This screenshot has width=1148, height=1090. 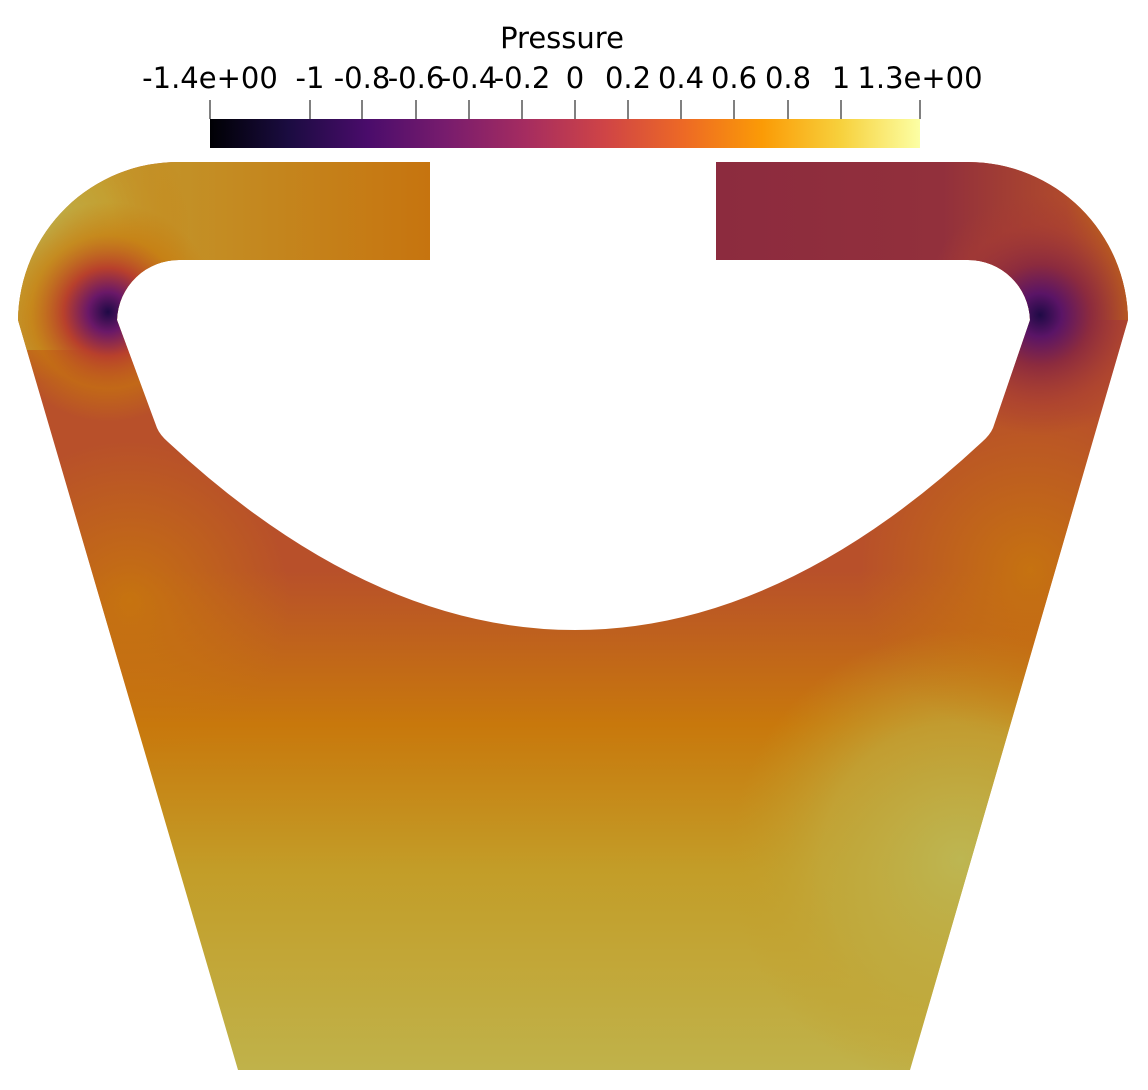 I want to click on colorbar-tick-label: 0.2, so click(x=628, y=78).